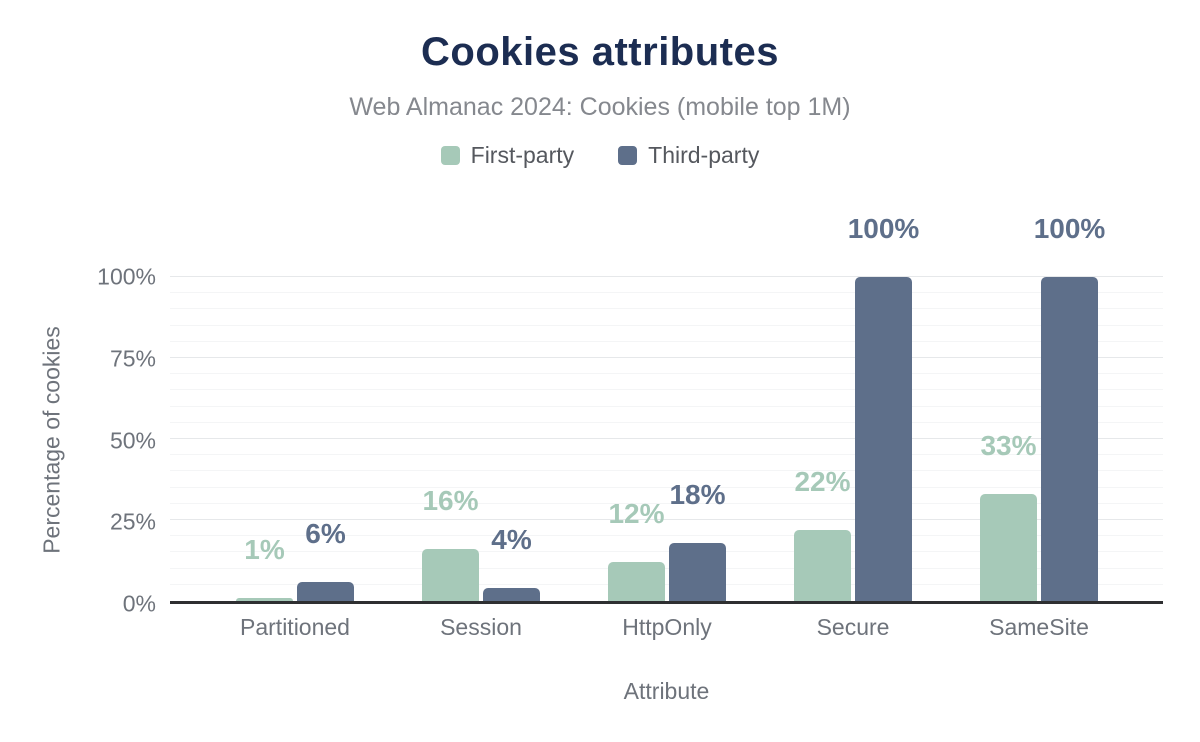 The height and width of the screenshot is (742, 1200). What do you see at coordinates (697, 571) in the screenshot?
I see `bar-third-party-httponly` at bounding box center [697, 571].